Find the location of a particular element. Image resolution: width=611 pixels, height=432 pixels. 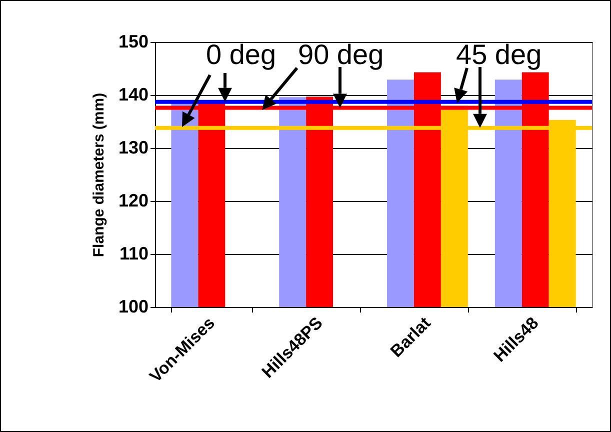

y-tick-label: 140 is located at coordinates (133, 94).